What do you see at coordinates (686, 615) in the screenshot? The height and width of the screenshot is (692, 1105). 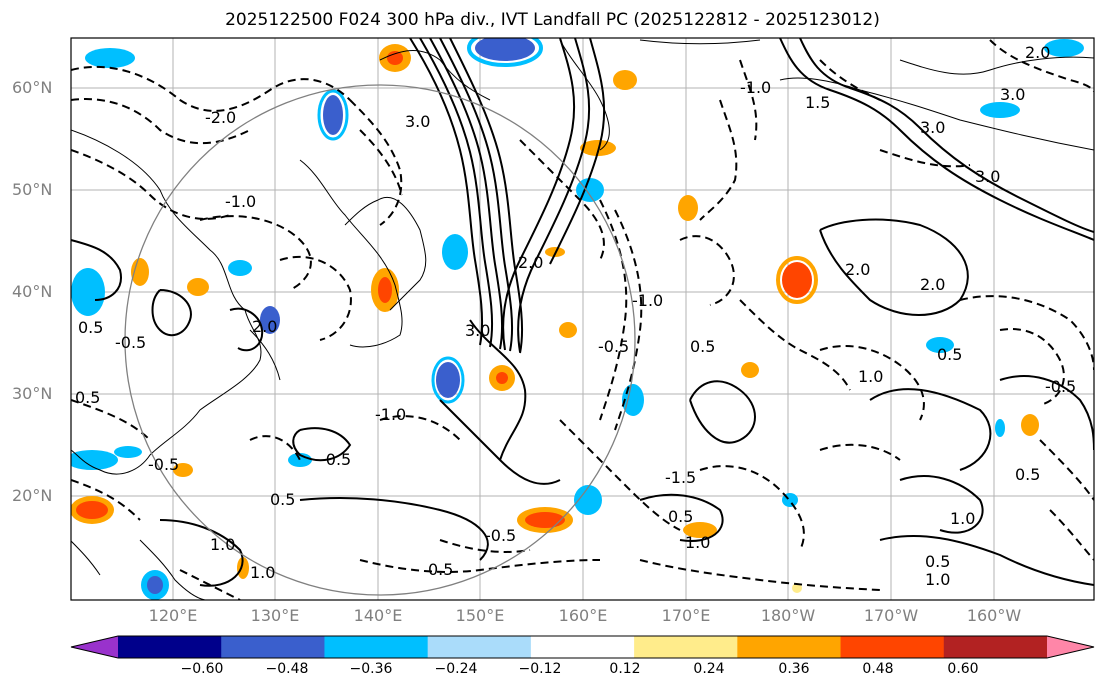 I see `lon-label: 170°E` at bounding box center [686, 615].